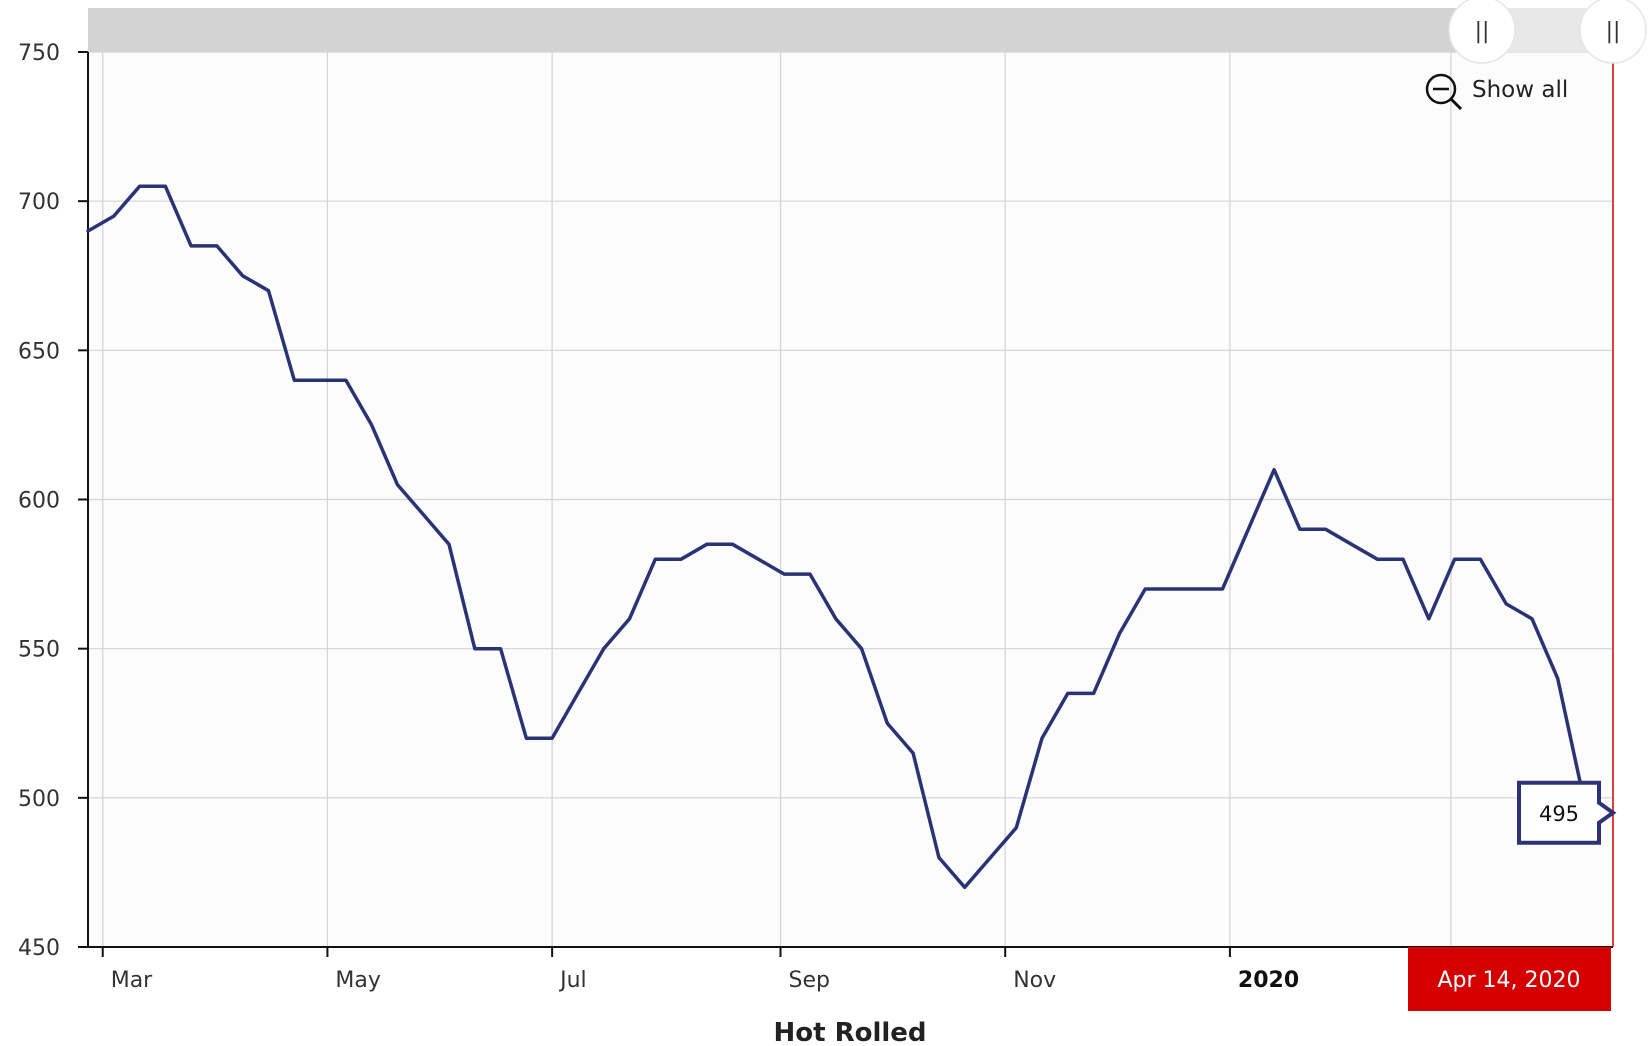  I want to click on x-axis-ticks: Mar May Jul Sep Nov 2020, so click(776, 970).